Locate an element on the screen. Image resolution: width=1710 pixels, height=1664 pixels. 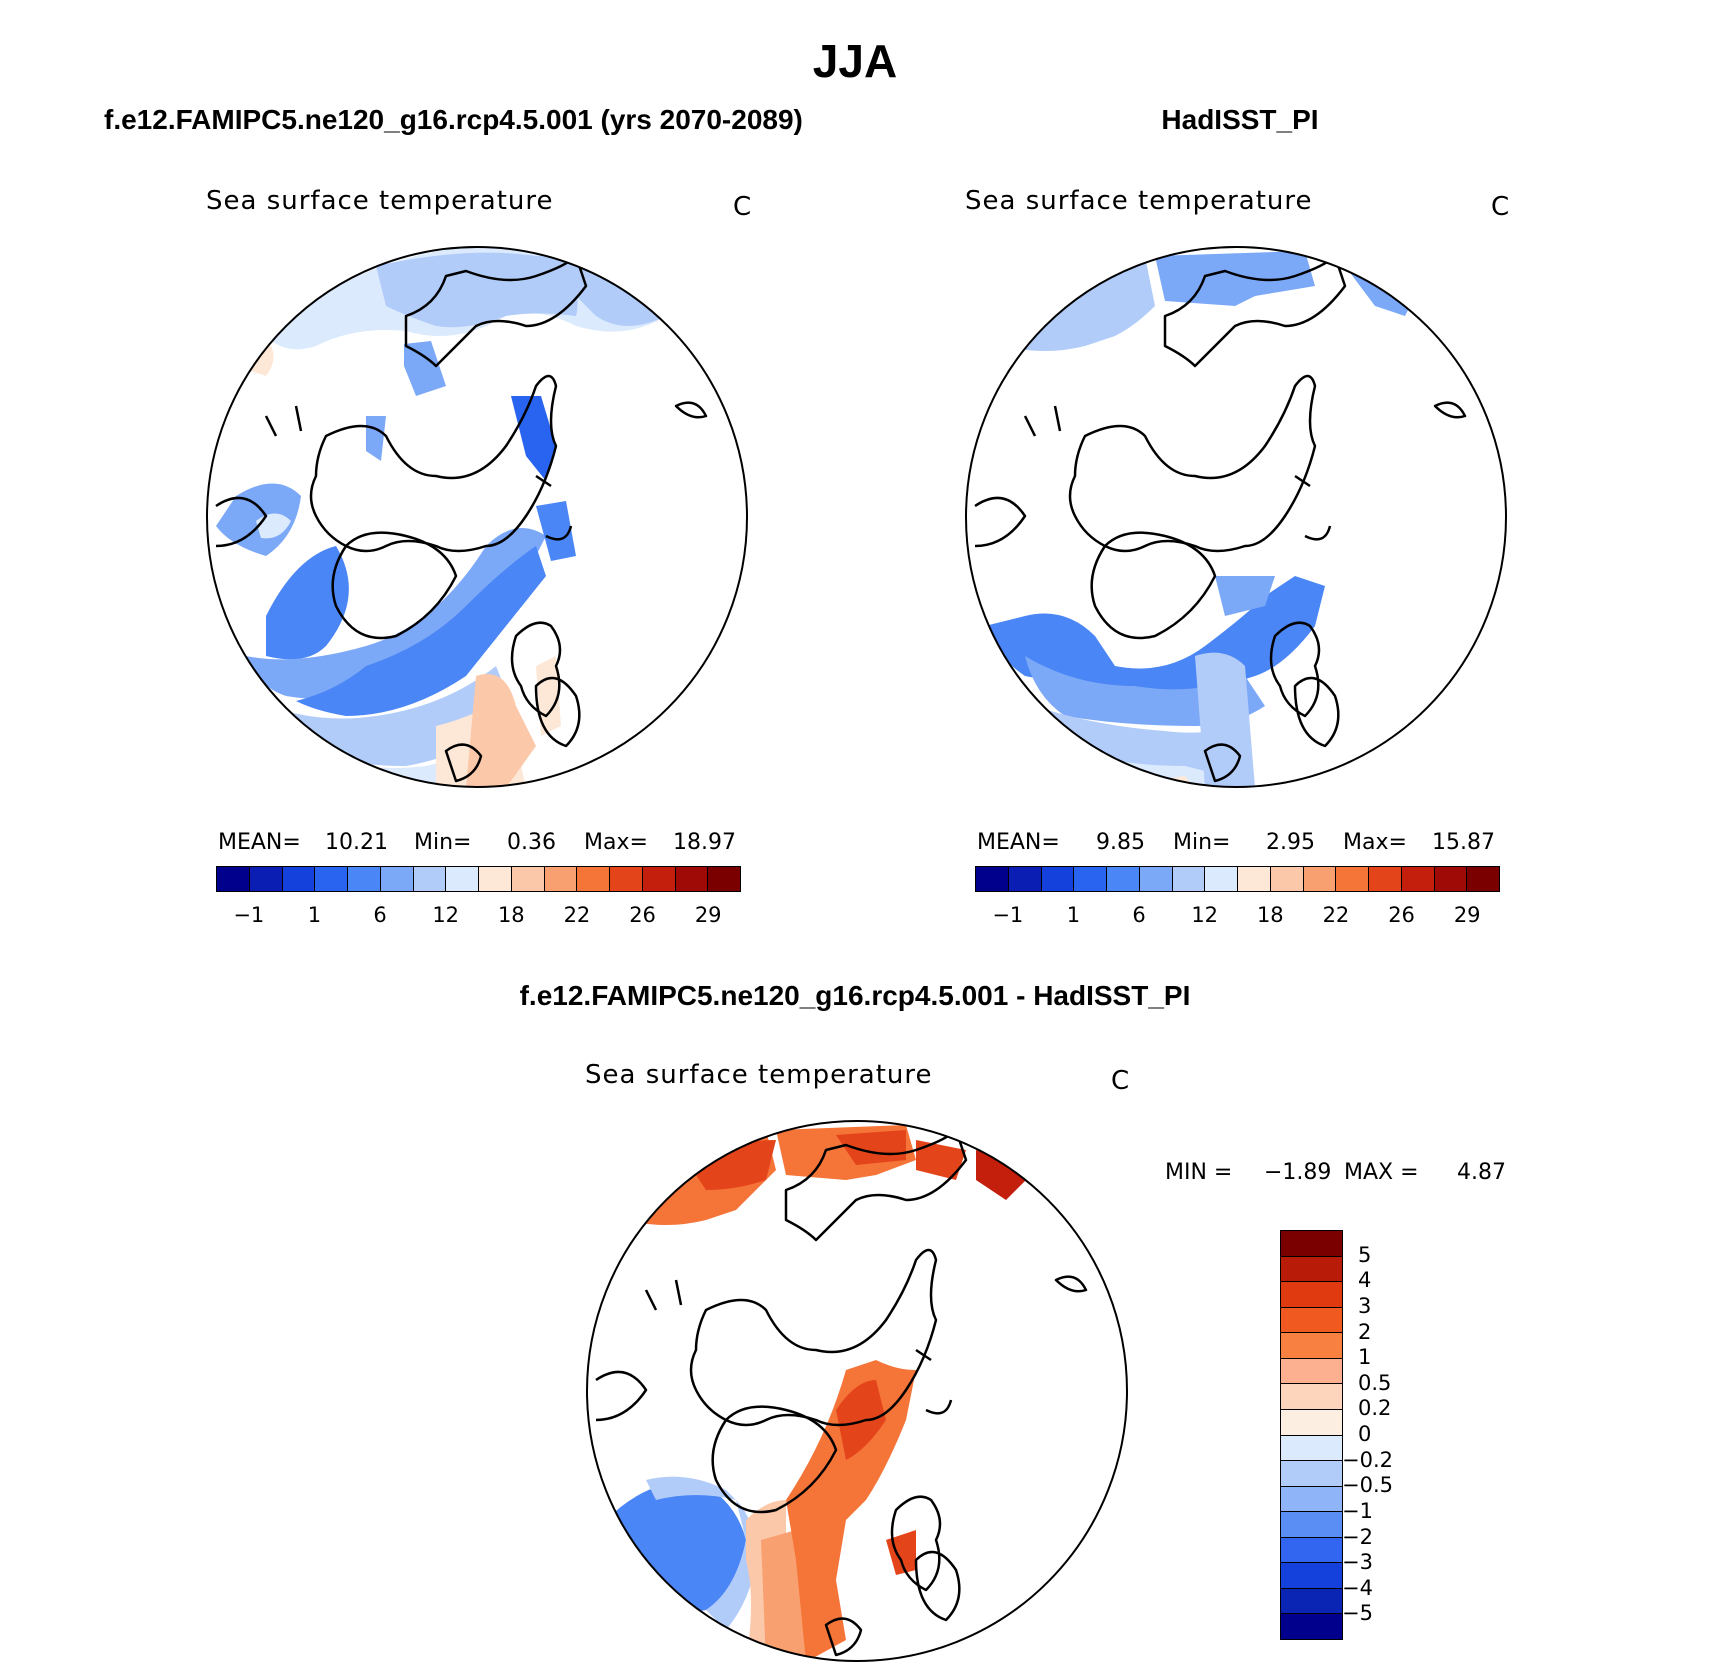
right-colorbar-tick-label: 6 is located at coordinates (1139, 915).